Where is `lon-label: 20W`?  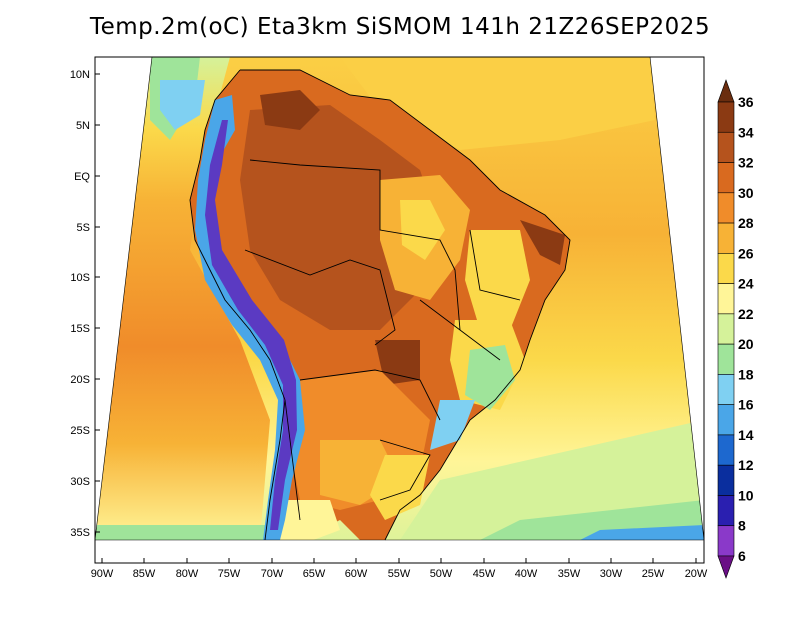
lon-label: 20W is located at coordinates (696, 574).